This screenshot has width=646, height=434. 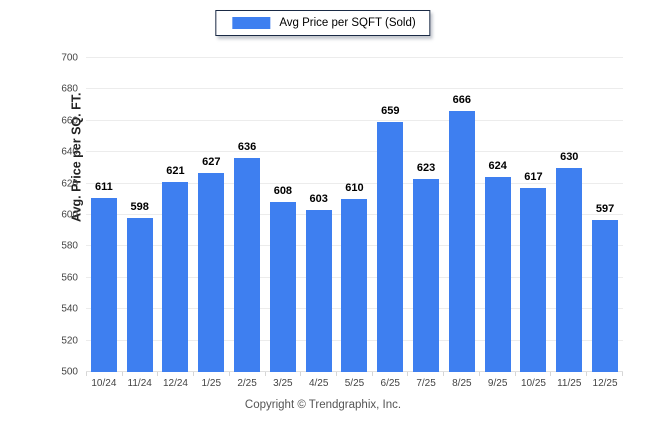 I want to click on y-tick-label: 580, so click(x=69, y=246).